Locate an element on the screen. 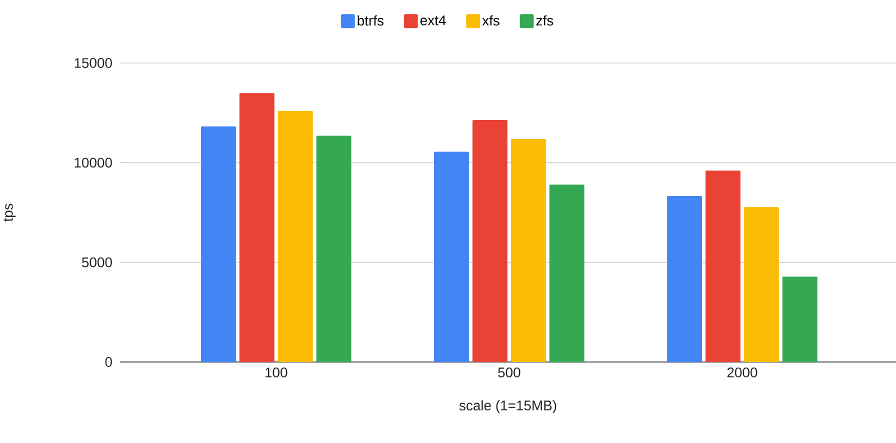 The image size is (896, 443). legend-label: ext4 is located at coordinates (433, 21).